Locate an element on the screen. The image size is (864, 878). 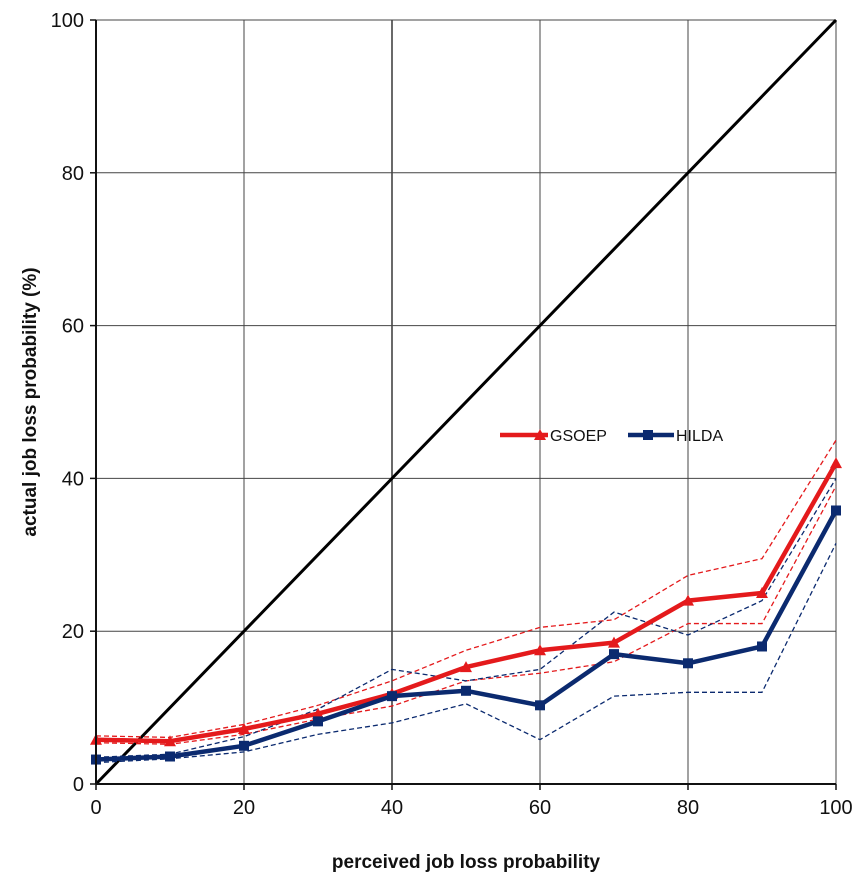
y-axis-title: actual job loss probability (%) is located at coordinates (30, 401).